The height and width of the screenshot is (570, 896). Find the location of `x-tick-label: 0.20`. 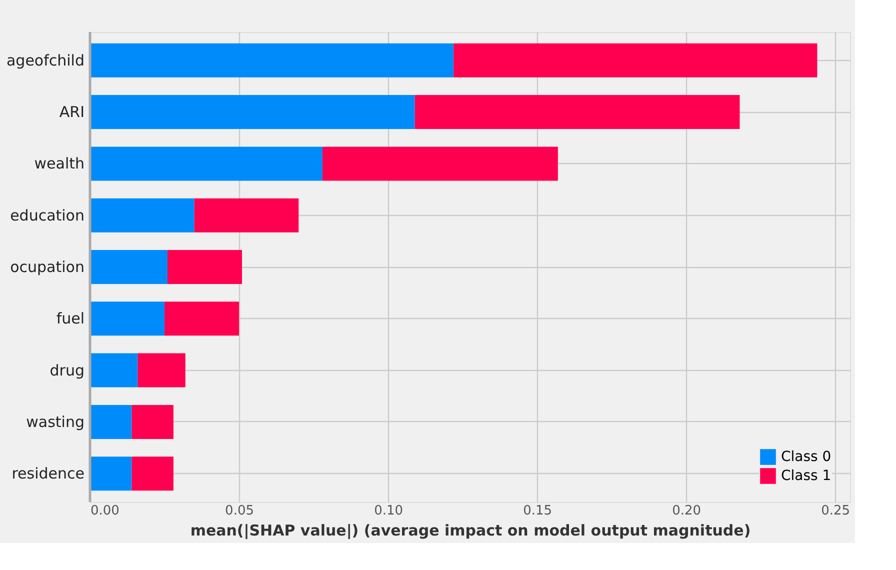

x-tick-label: 0.20 is located at coordinates (687, 511).